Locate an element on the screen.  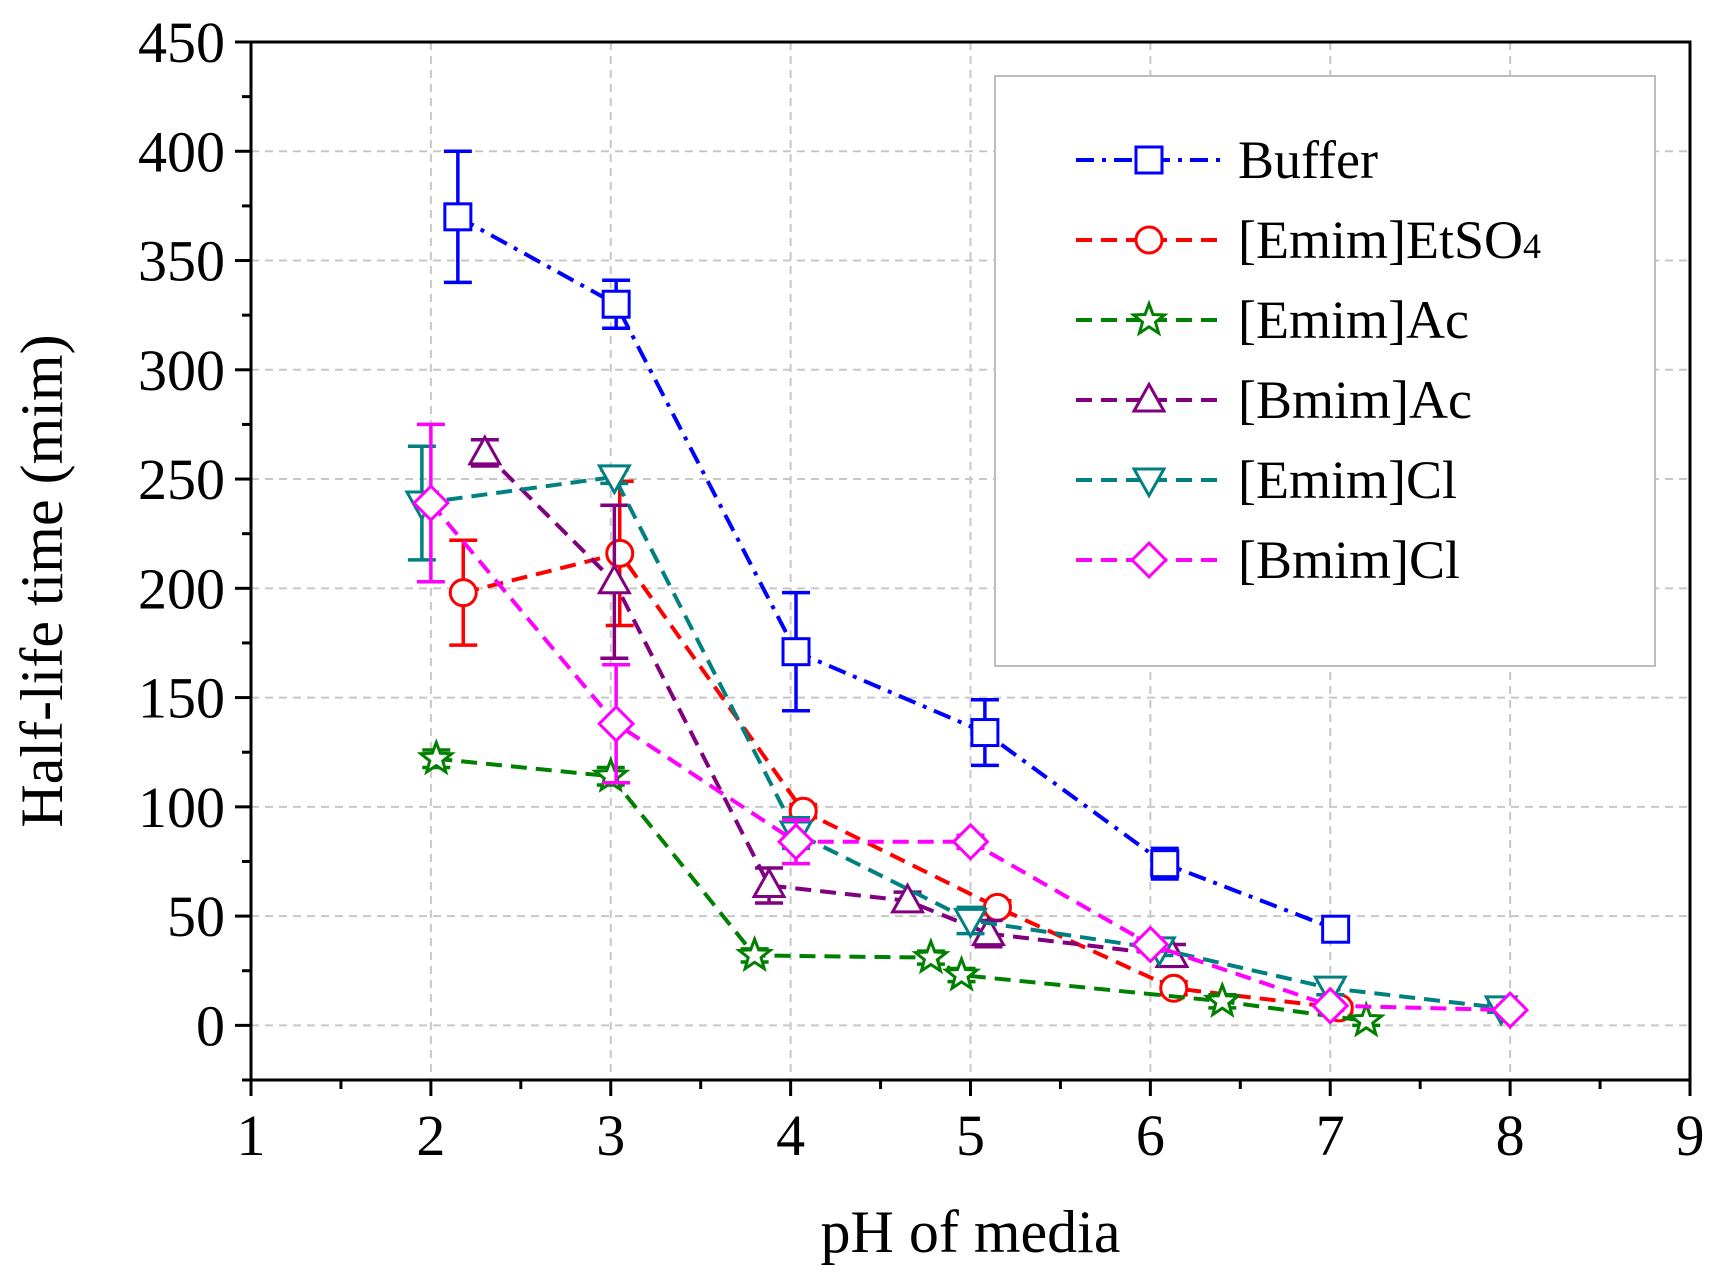
series-line is located at coordinates (901, 889).